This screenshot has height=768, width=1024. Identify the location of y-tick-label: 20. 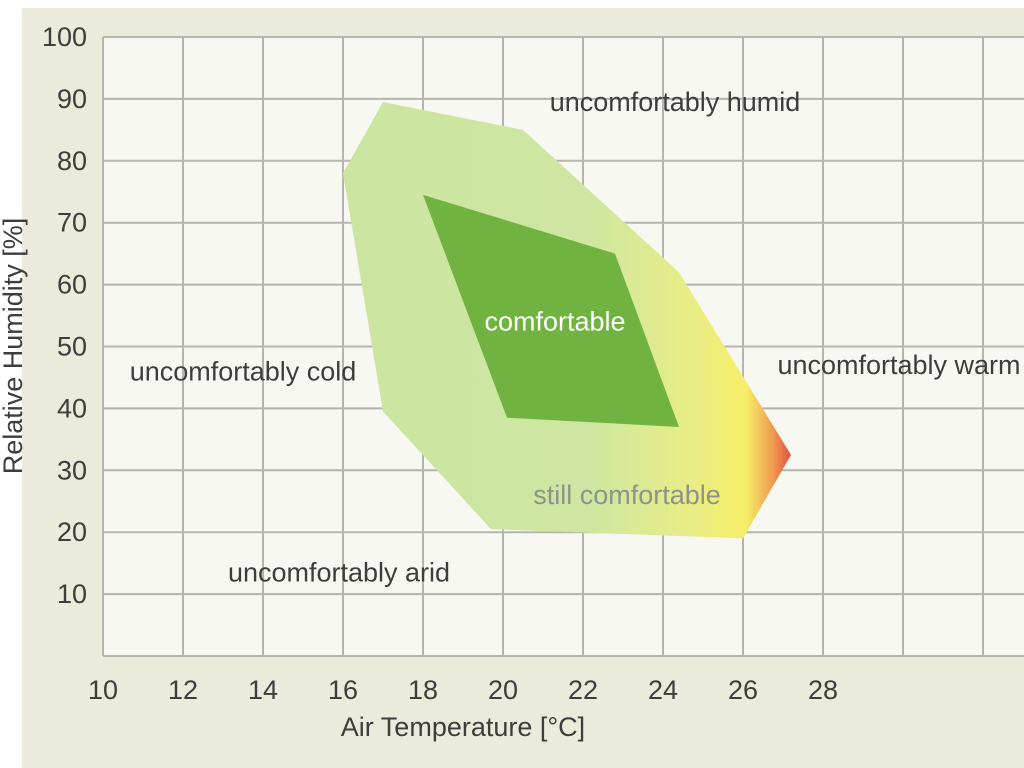
(72, 532).